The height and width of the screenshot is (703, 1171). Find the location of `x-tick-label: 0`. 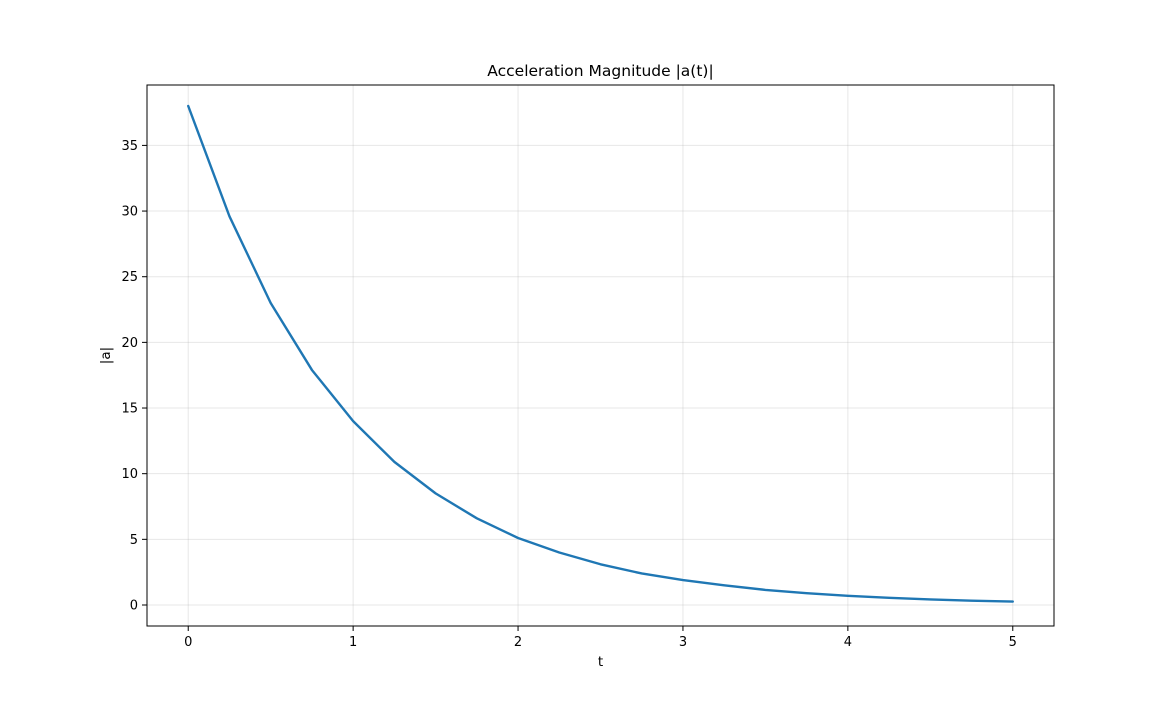

x-tick-label: 0 is located at coordinates (188, 642).